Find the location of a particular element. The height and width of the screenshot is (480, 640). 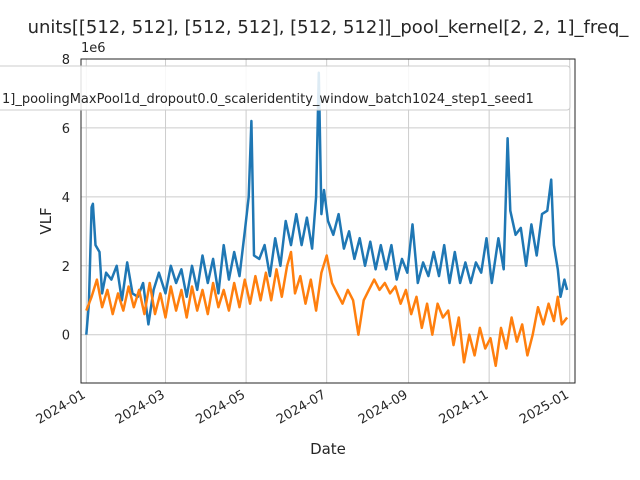

x-tick-label: 2024-11 is located at coordinates (464, 407).